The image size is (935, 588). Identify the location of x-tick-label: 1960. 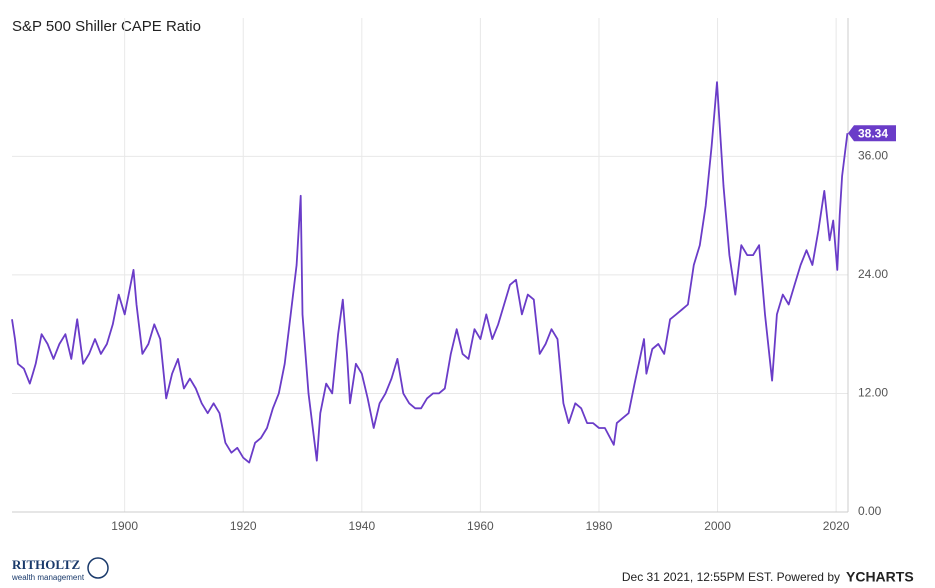
(480, 526).